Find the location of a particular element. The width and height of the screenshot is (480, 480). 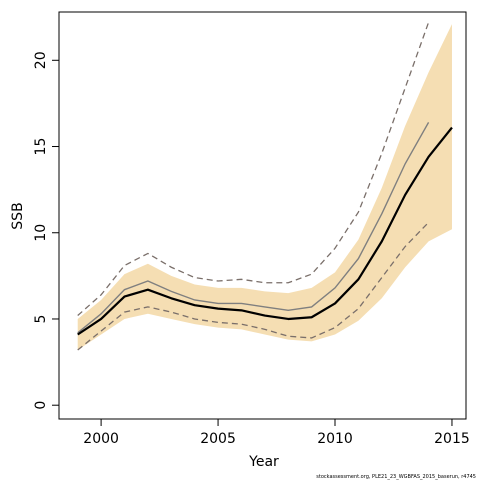

x-axis-label: Year is located at coordinates (263, 462).